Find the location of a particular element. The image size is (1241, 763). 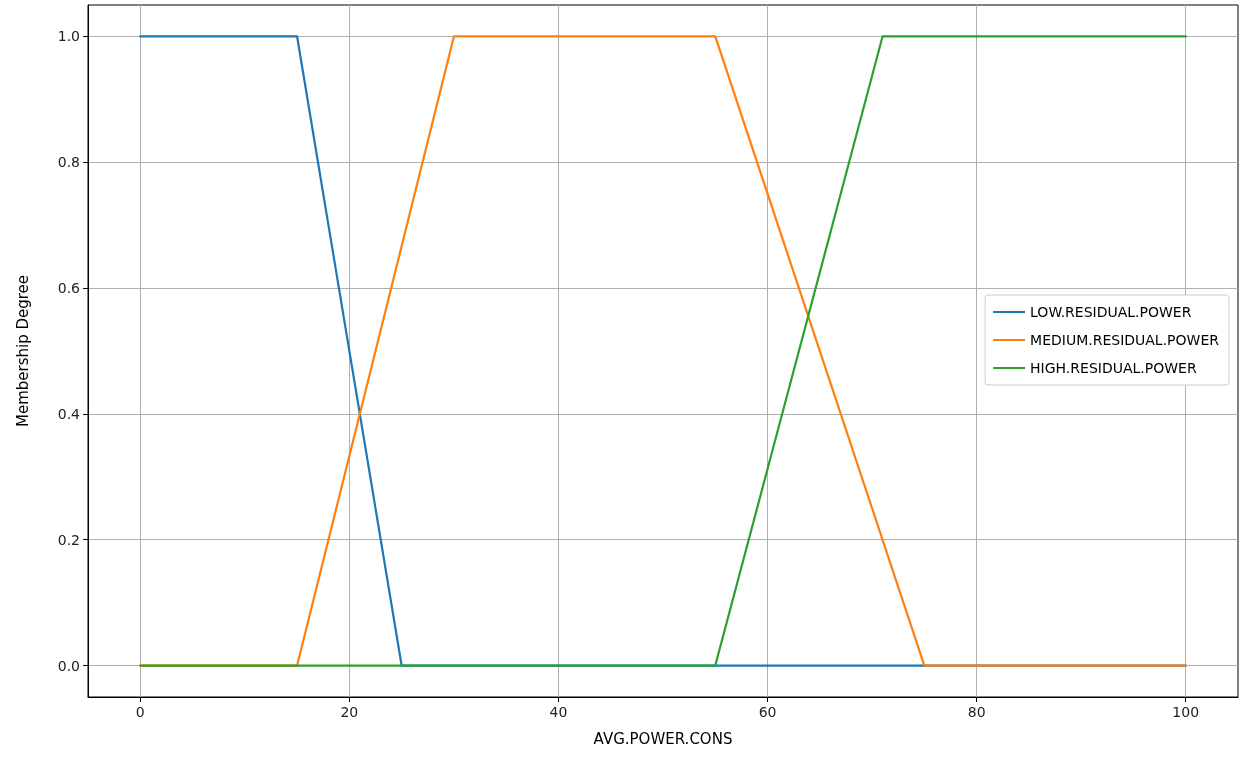

y-axis-title: Membership Degree is located at coordinates (22, 351).